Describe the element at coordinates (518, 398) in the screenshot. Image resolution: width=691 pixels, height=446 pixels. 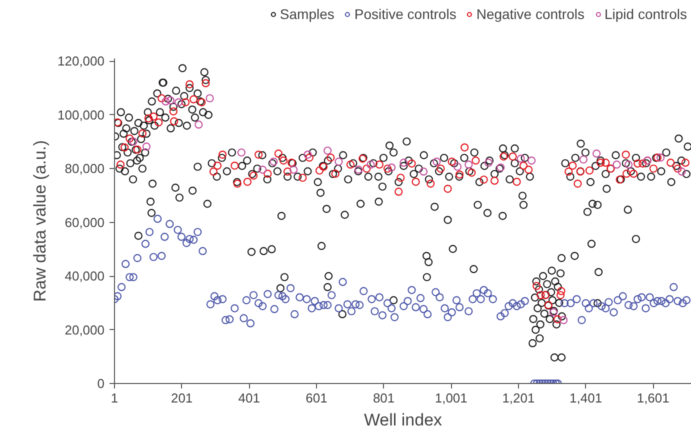
I see `x-tick-label: 1,201` at that location.